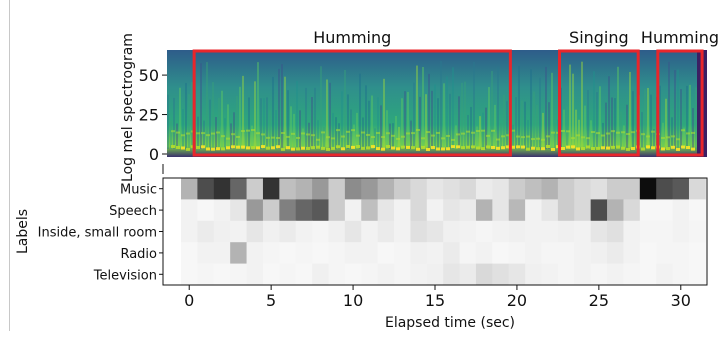 The width and height of the screenshot is (721, 337). I want to click on x-tick-label: 25, so click(599, 300).